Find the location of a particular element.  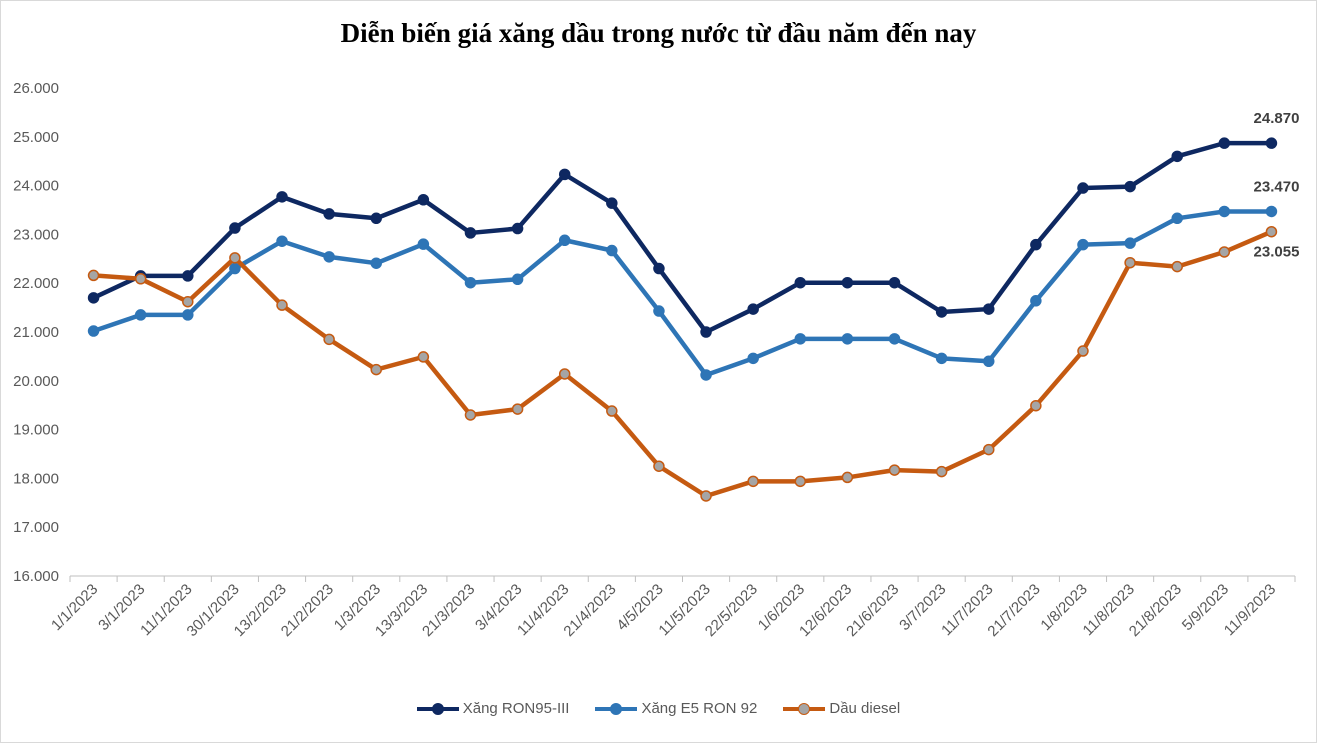

y-tick-label: 25.000 is located at coordinates (36, 137).